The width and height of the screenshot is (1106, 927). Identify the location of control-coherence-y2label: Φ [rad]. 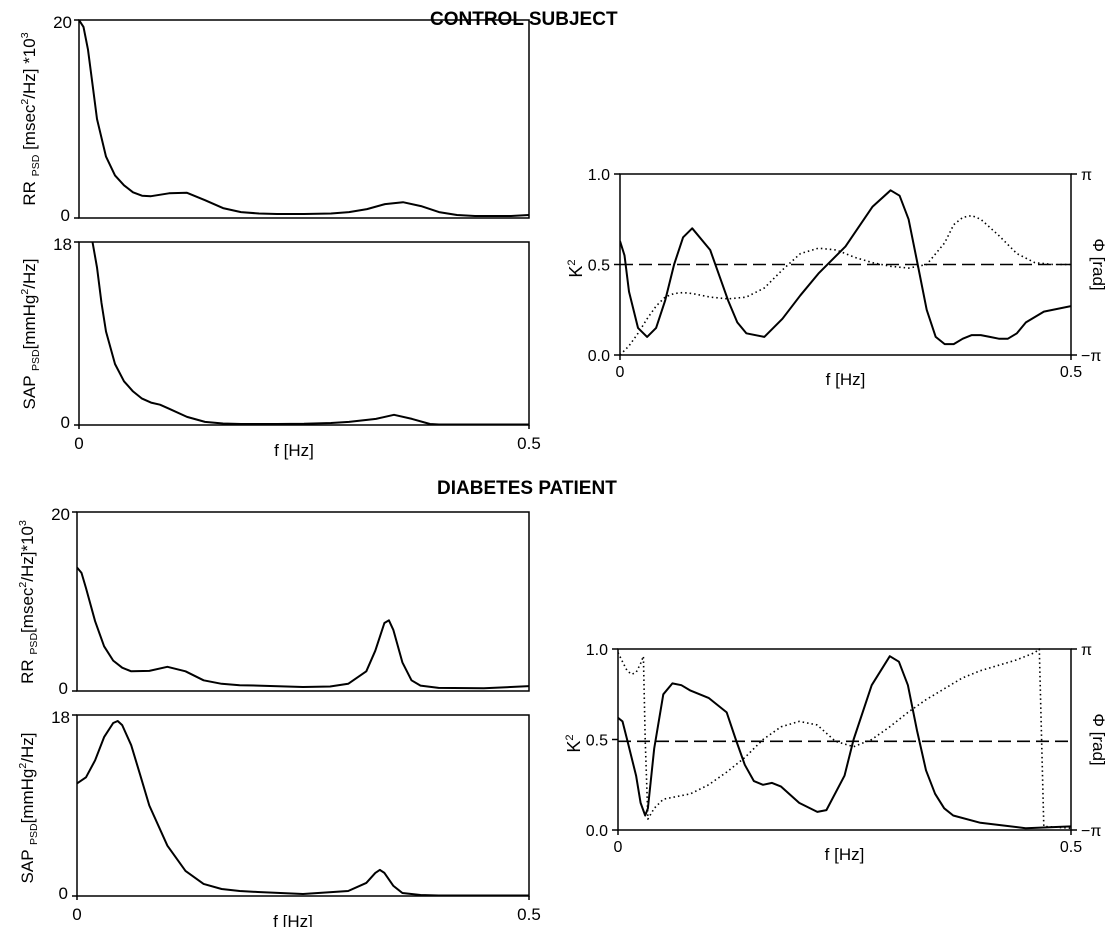
(1097, 264).